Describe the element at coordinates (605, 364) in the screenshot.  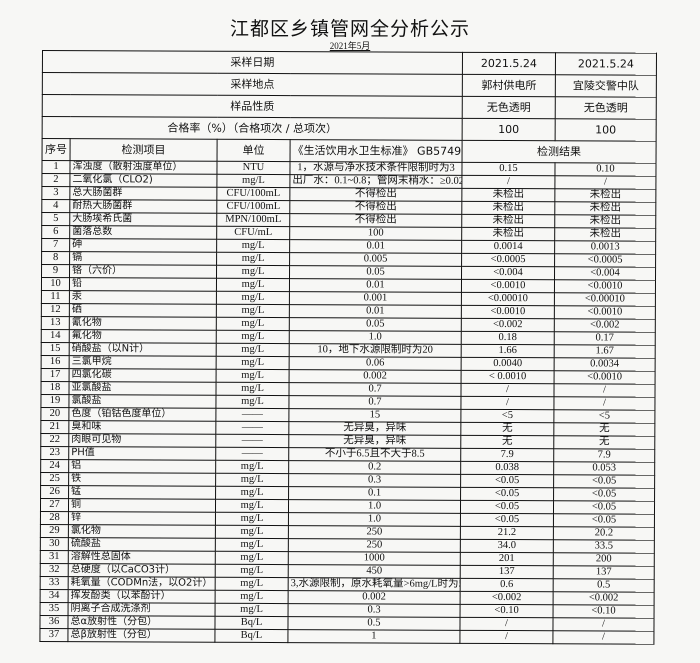
I see `row-result-2: 0.0034` at that location.